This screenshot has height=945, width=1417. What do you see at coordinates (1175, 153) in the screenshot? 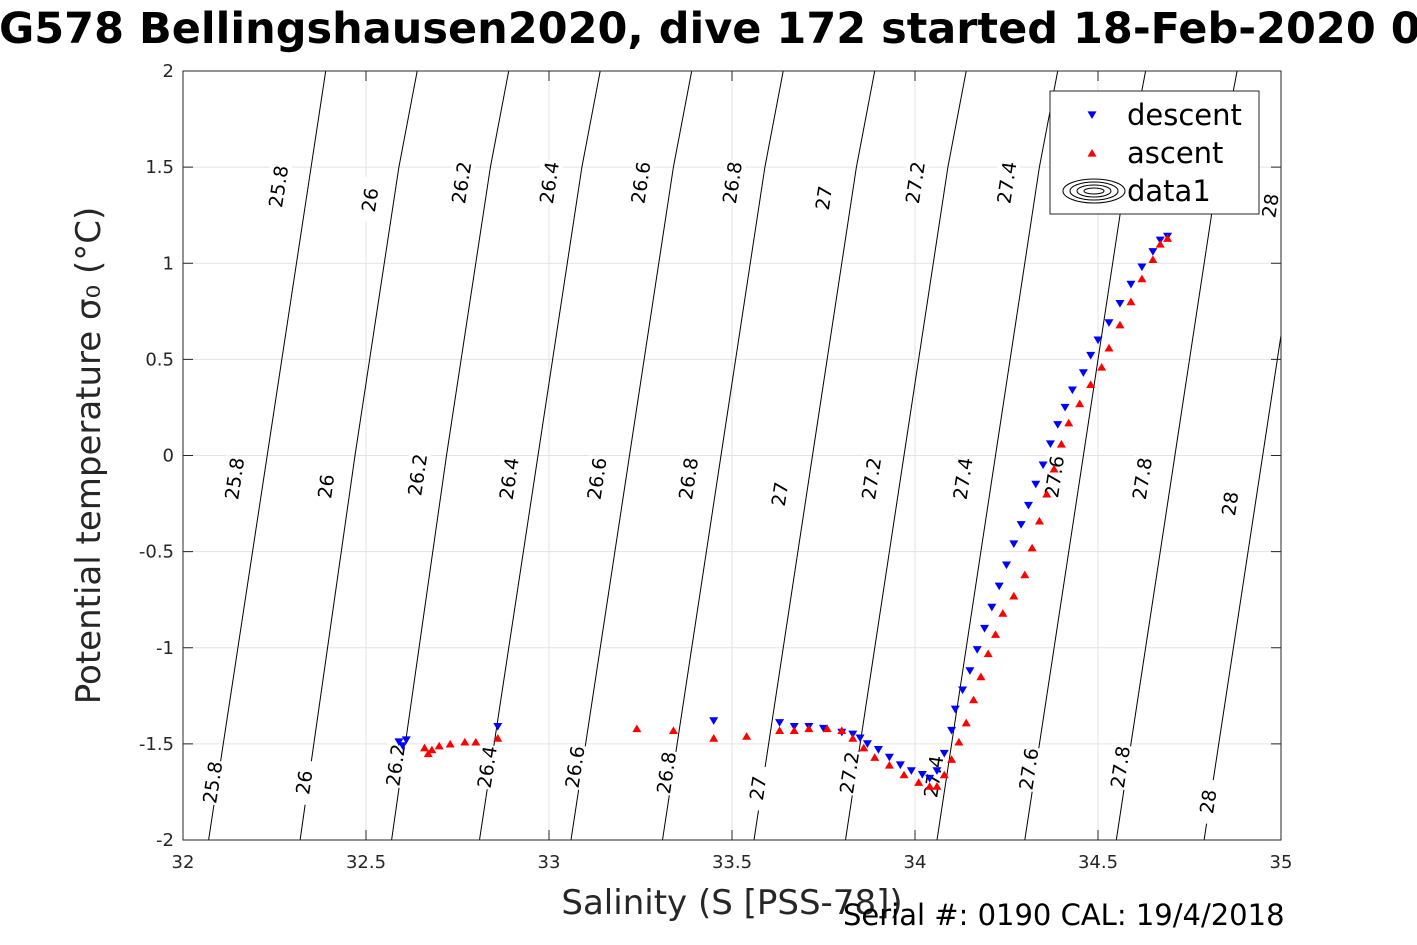
I see `legend-label-ascent: ascent` at bounding box center [1175, 153].